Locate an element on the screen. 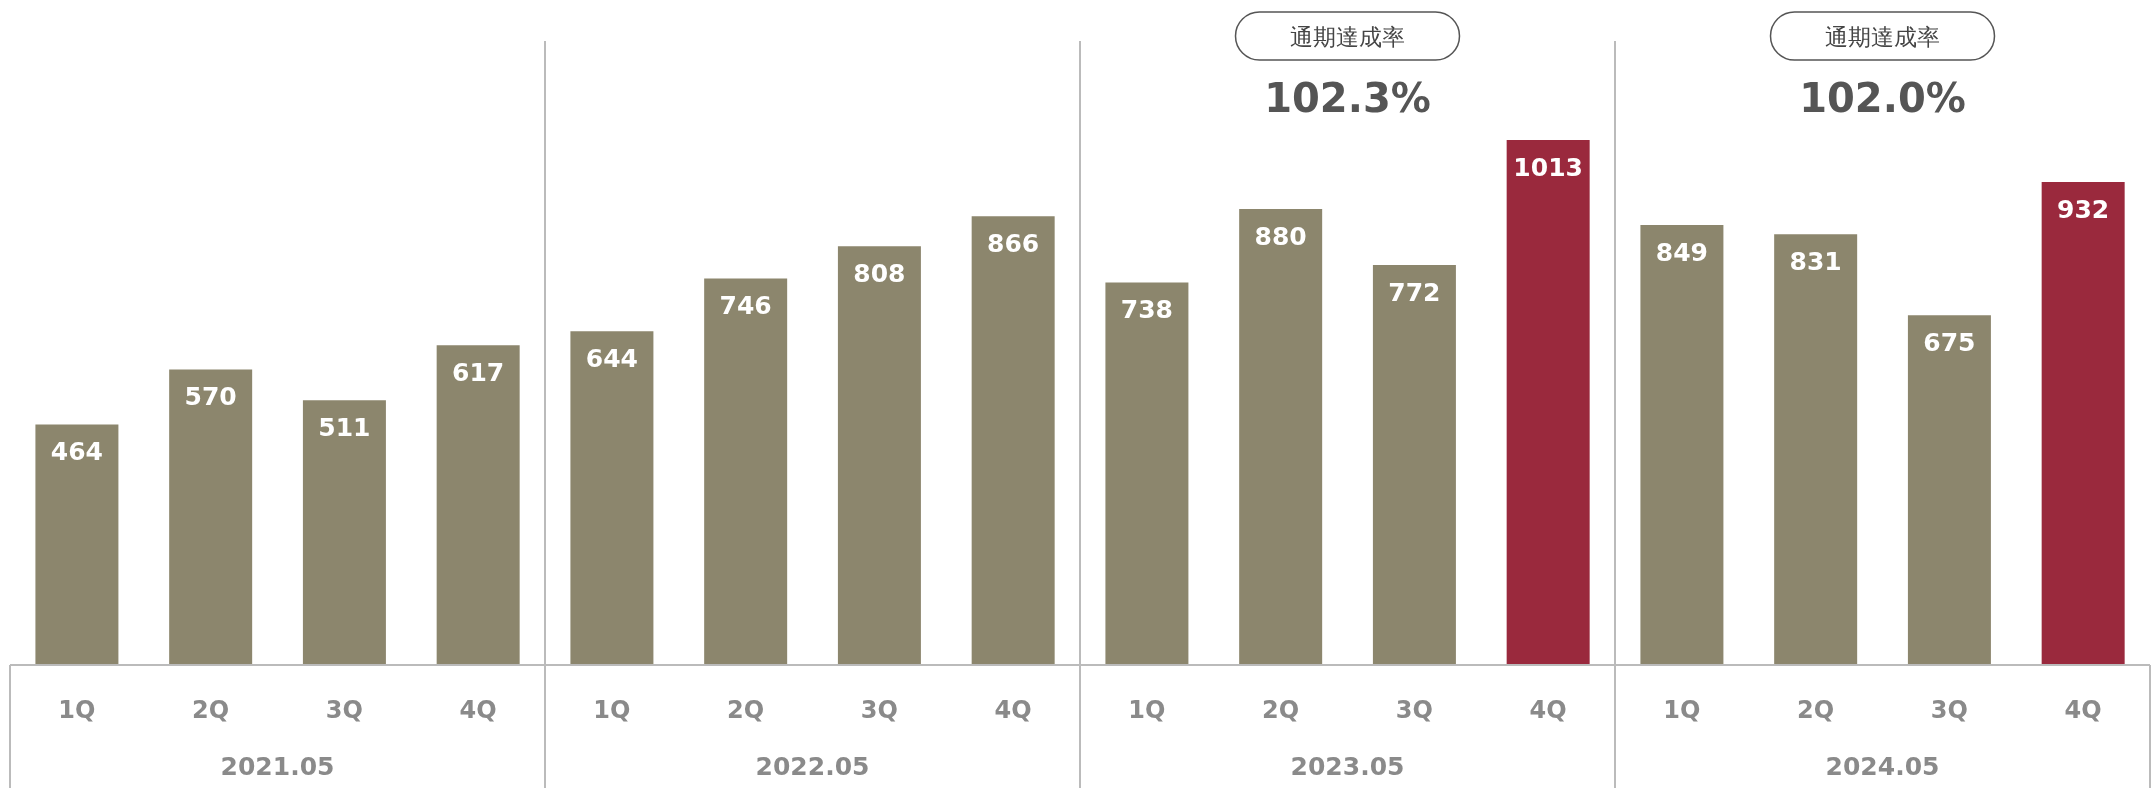  data-label: 464 is located at coordinates (77, 452).